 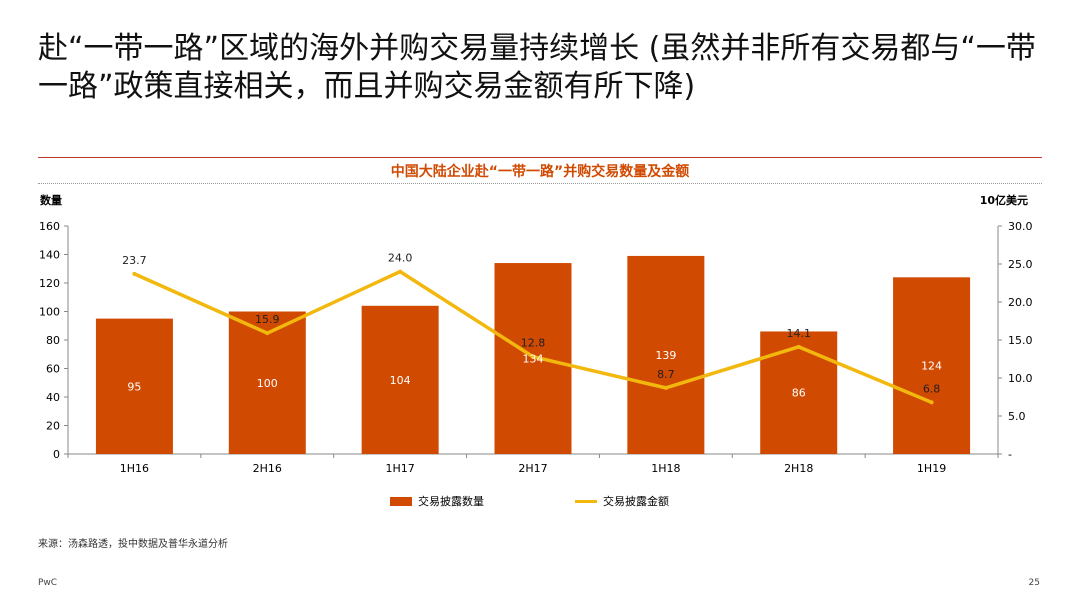 What do you see at coordinates (586, 501) in the screenshot?
I see `legend-swatch-line` at bounding box center [586, 501].